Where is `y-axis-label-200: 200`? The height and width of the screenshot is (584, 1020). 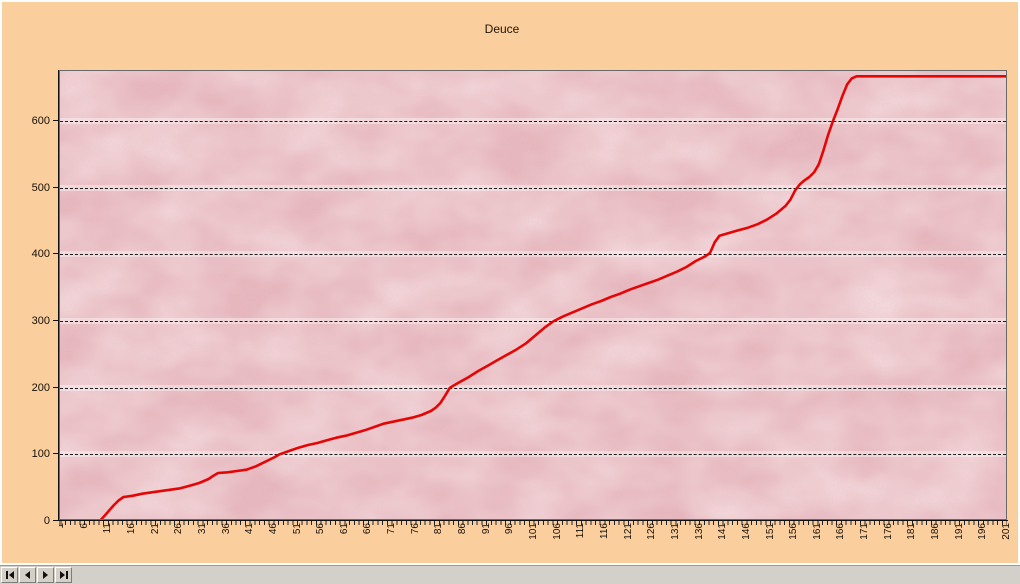
y-axis-label-200: 200 is located at coordinates (40, 387).